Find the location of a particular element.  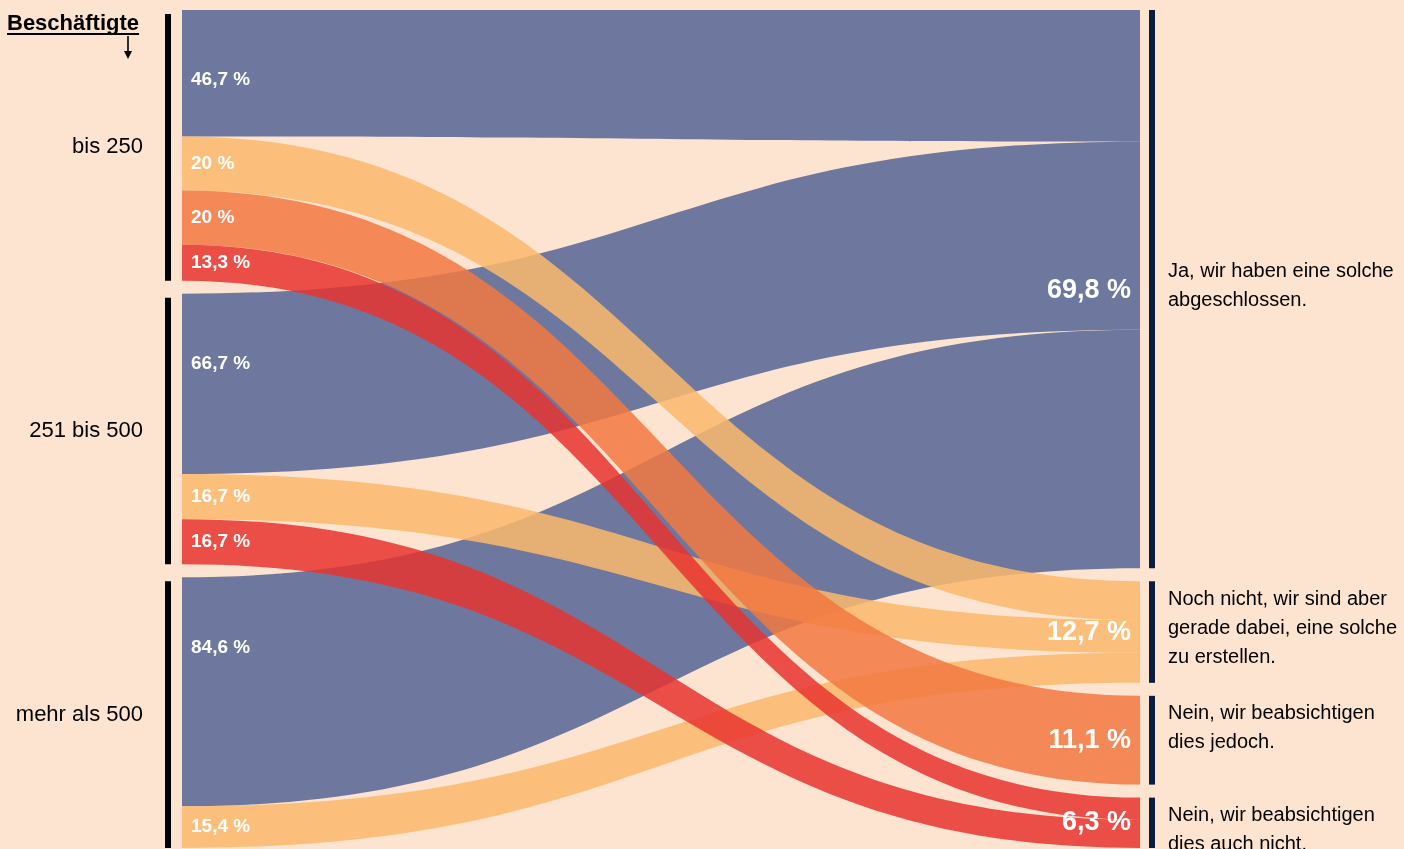

series-label: Nein, wir beabsichtigen dies jedoch. is located at coordinates (1271, 727).